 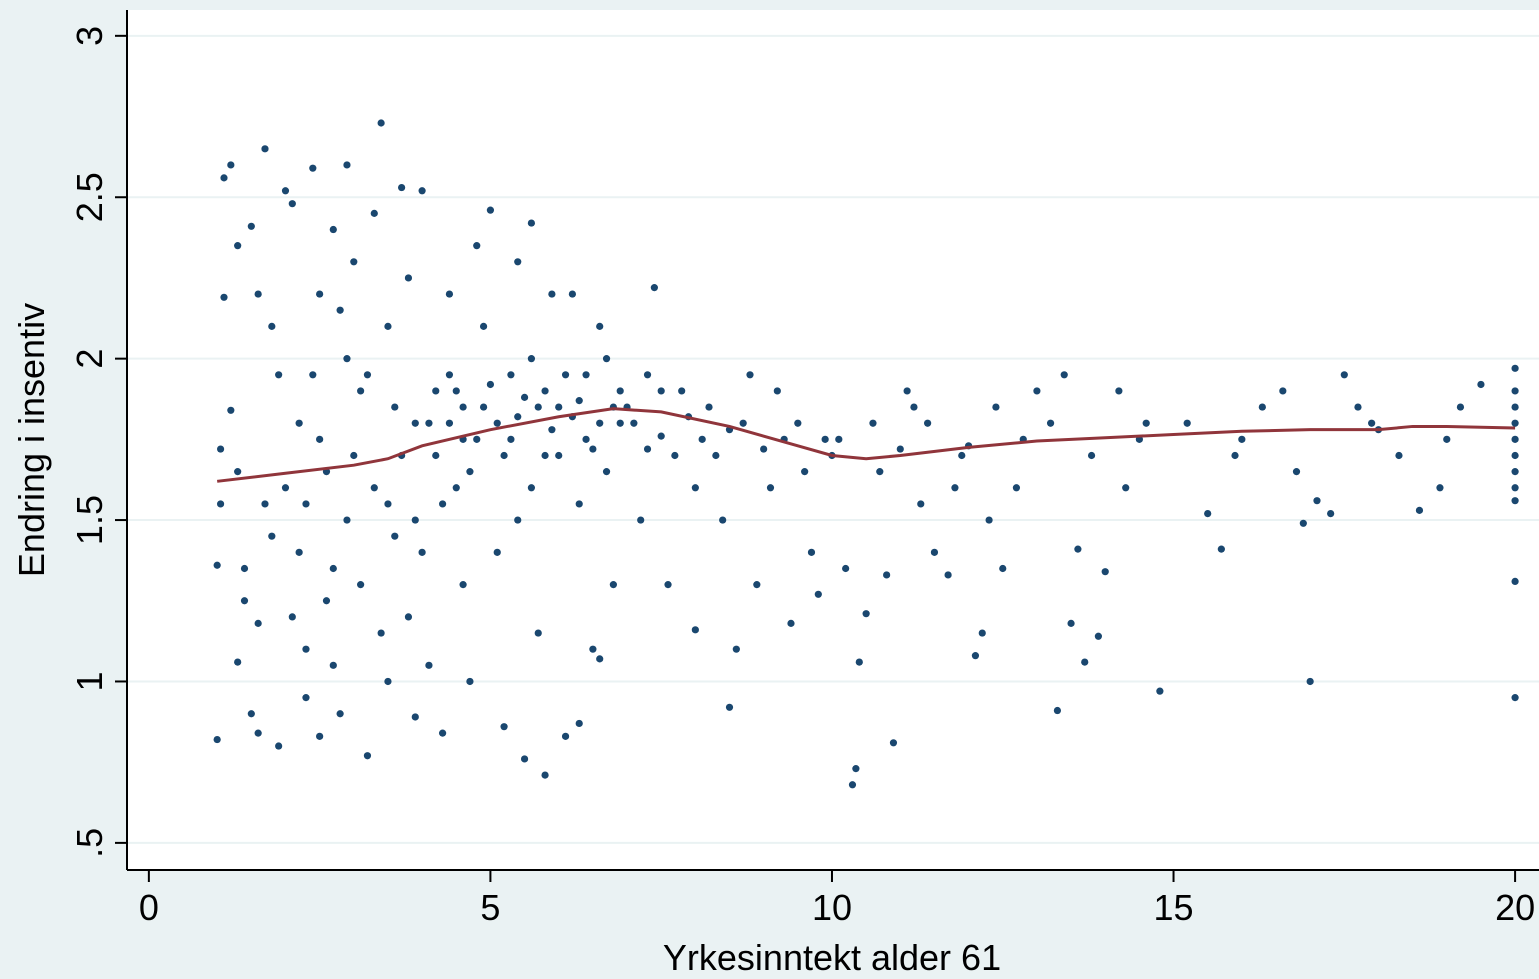 I want to click on x-tick-label: 10, so click(x=832, y=907).